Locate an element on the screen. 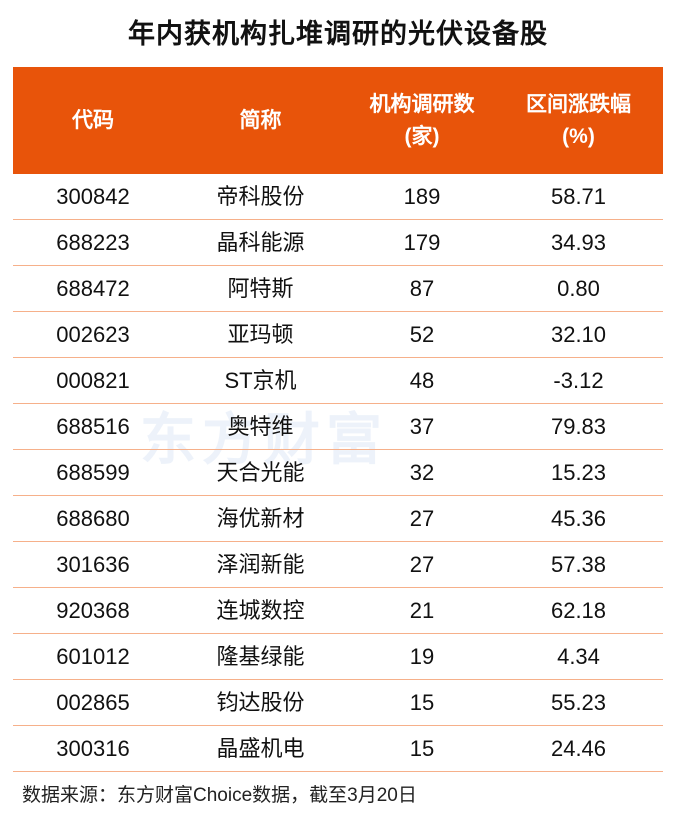 The image size is (676, 825). cell-name: 天合光能 is located at coordinates (260, 472).